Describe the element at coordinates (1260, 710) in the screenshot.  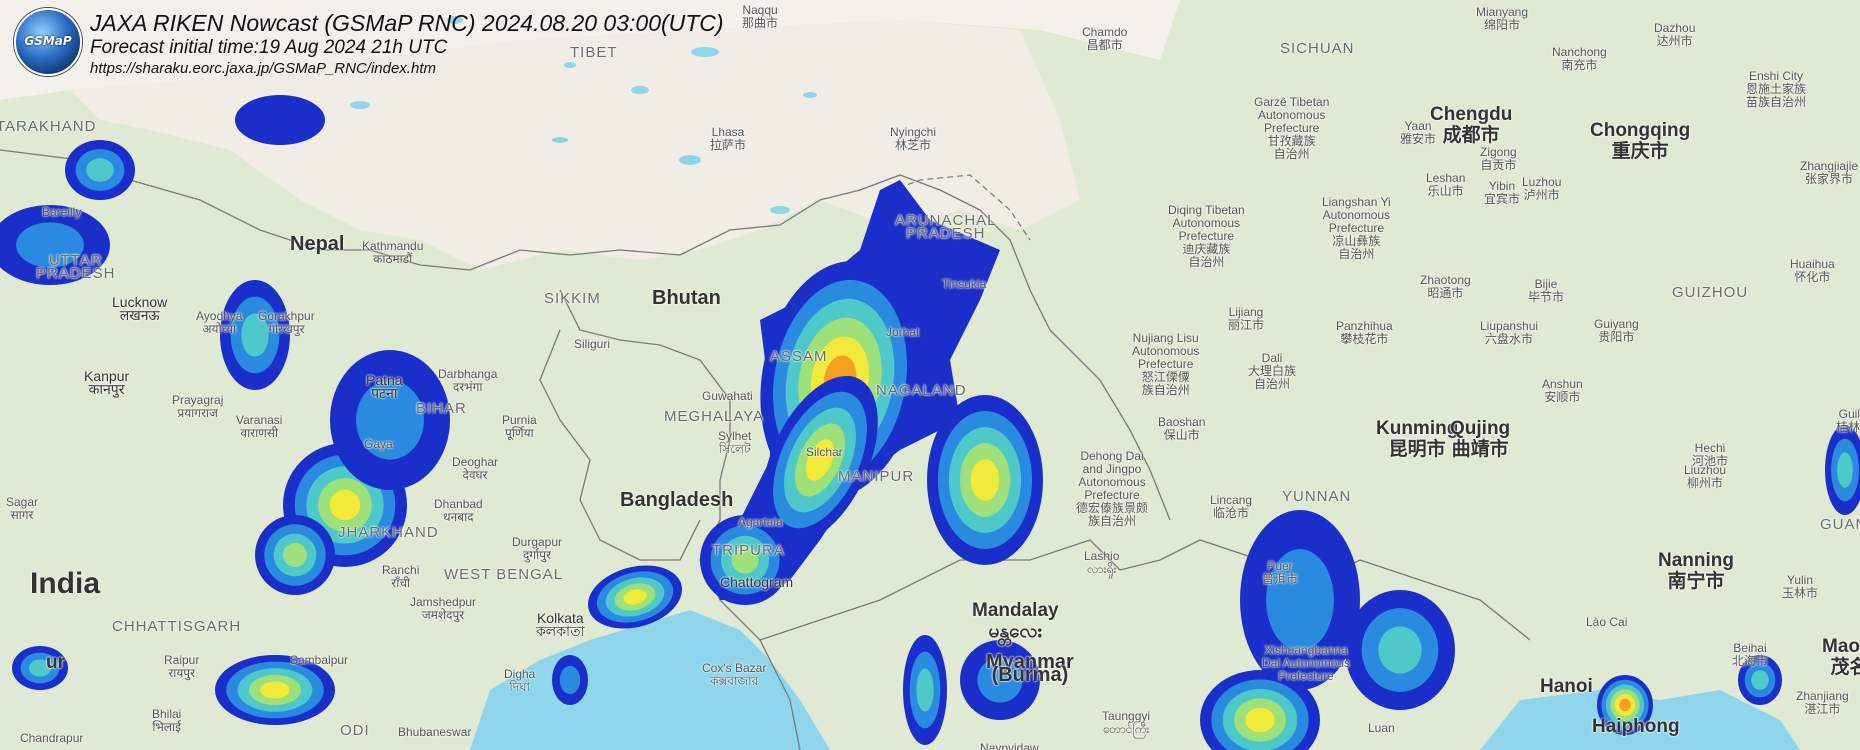
I see `rain-cell-xishuangbanna` at that location.